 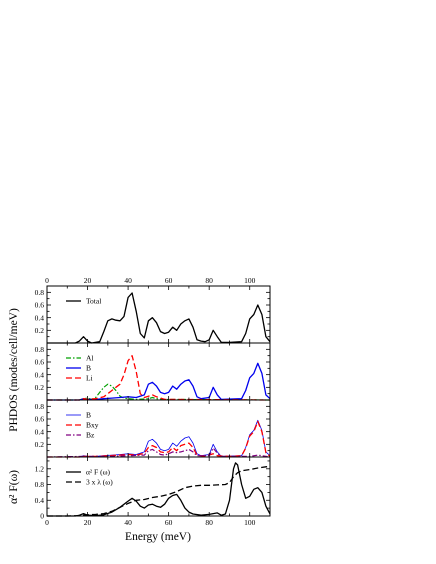 I want to click on y-tick-label: 0, so click(x=42, y=516).